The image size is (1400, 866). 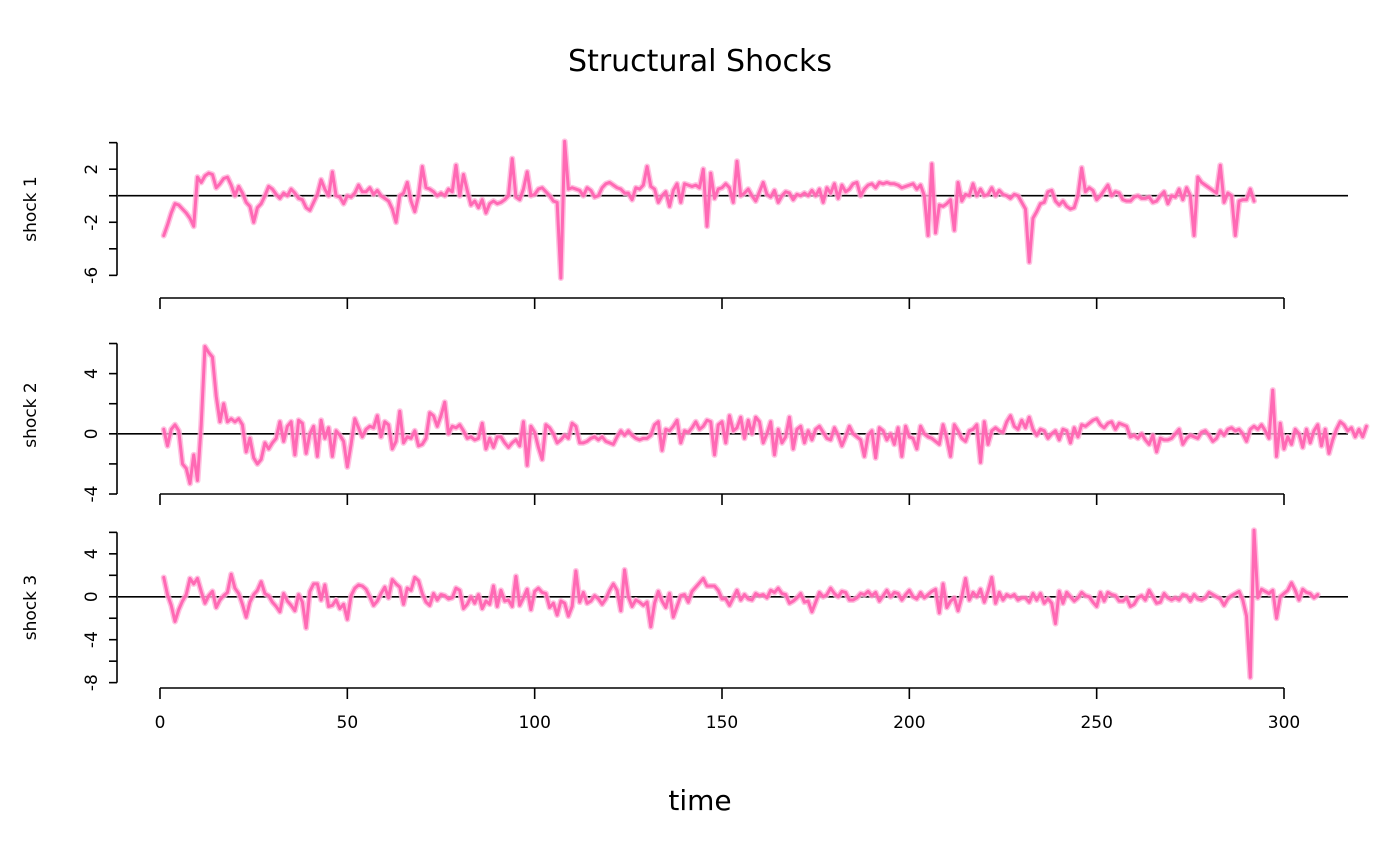 What do you see at coordinates (1096, 723) in the screenshot?
I see `x-tick-label: 250` at bounding box center [1096, 723].